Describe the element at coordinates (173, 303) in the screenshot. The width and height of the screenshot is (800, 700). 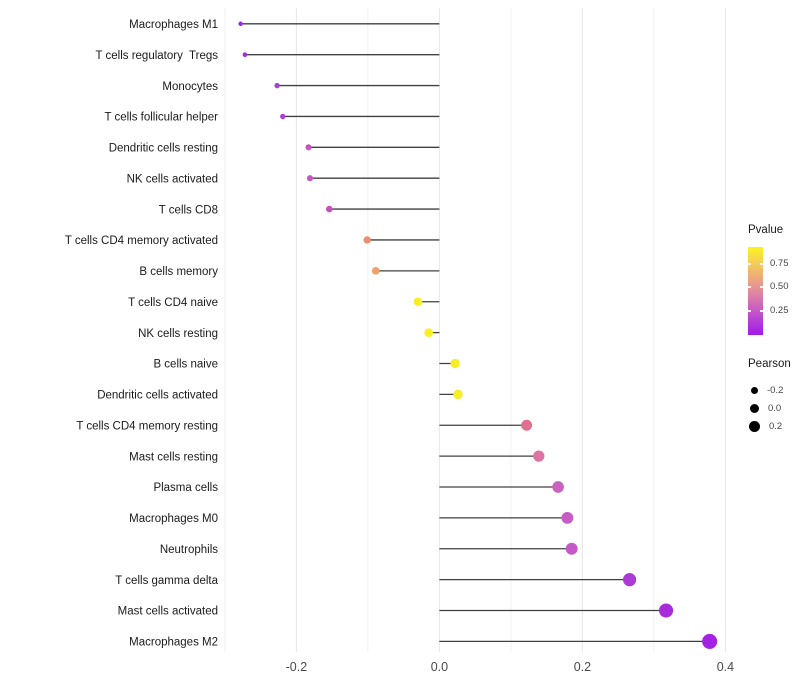
I see `y-axis-label: T cells CD4 naive` at that location.